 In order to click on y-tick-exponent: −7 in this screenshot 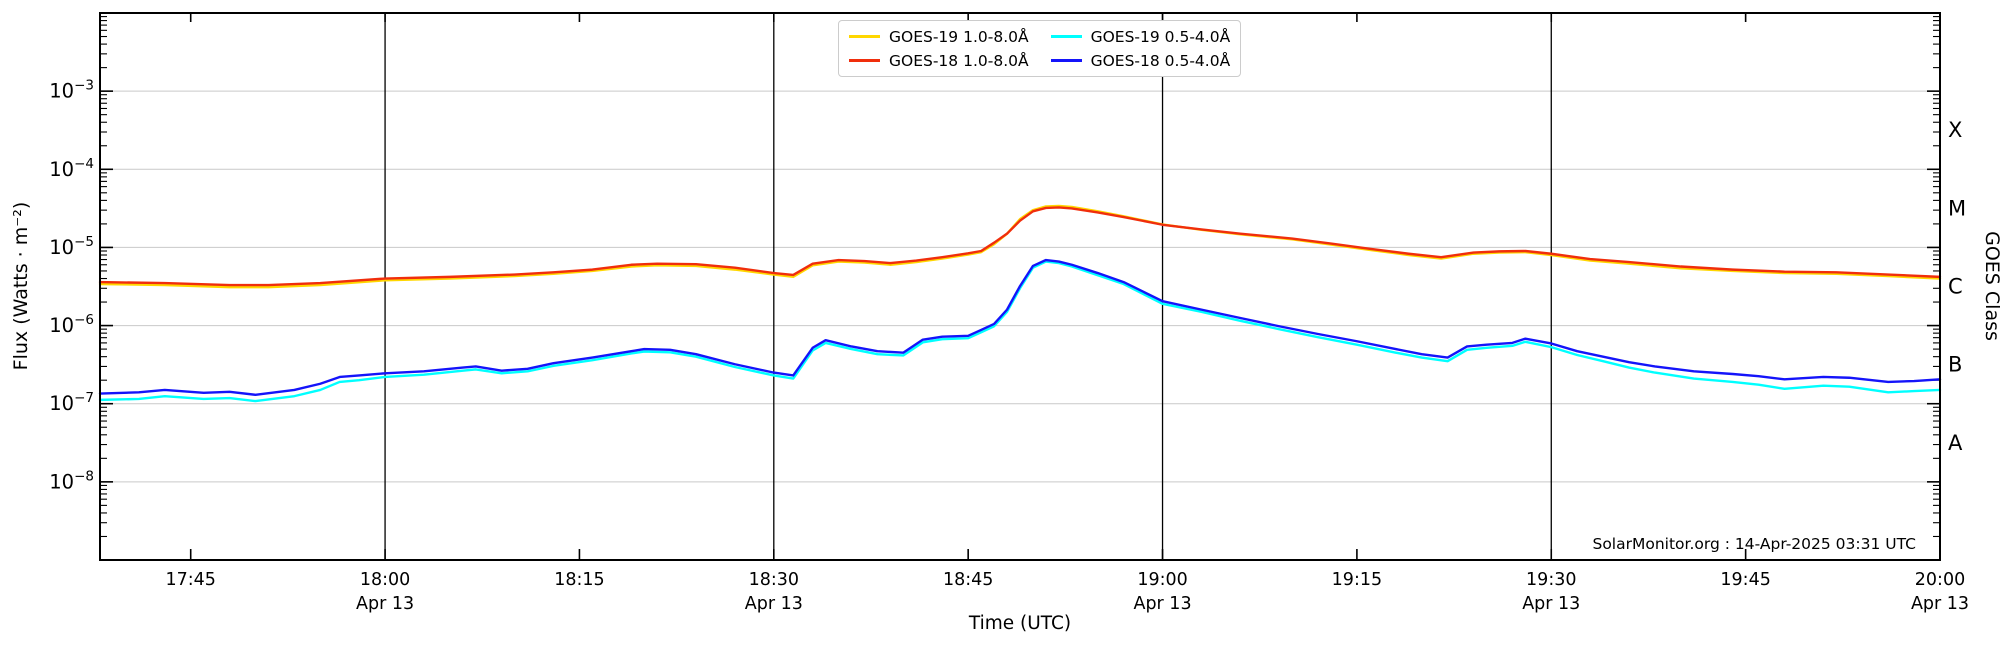, I will do `click(84, 398)`.